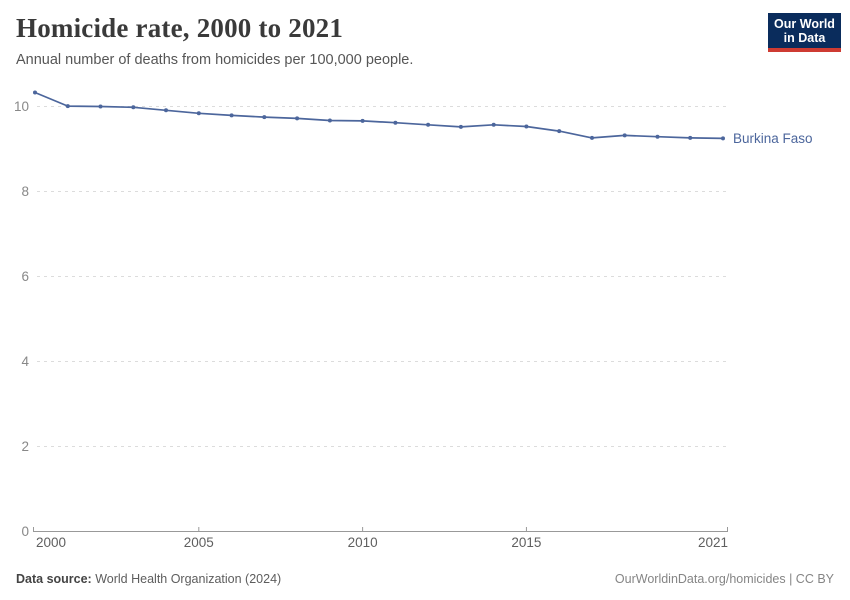 This screenshot has height=600, width=850. What do you see at coordinates (25, 446) in the screenshot?
I see `y-tick-label-2: 2` at bounding box center [25, 446].